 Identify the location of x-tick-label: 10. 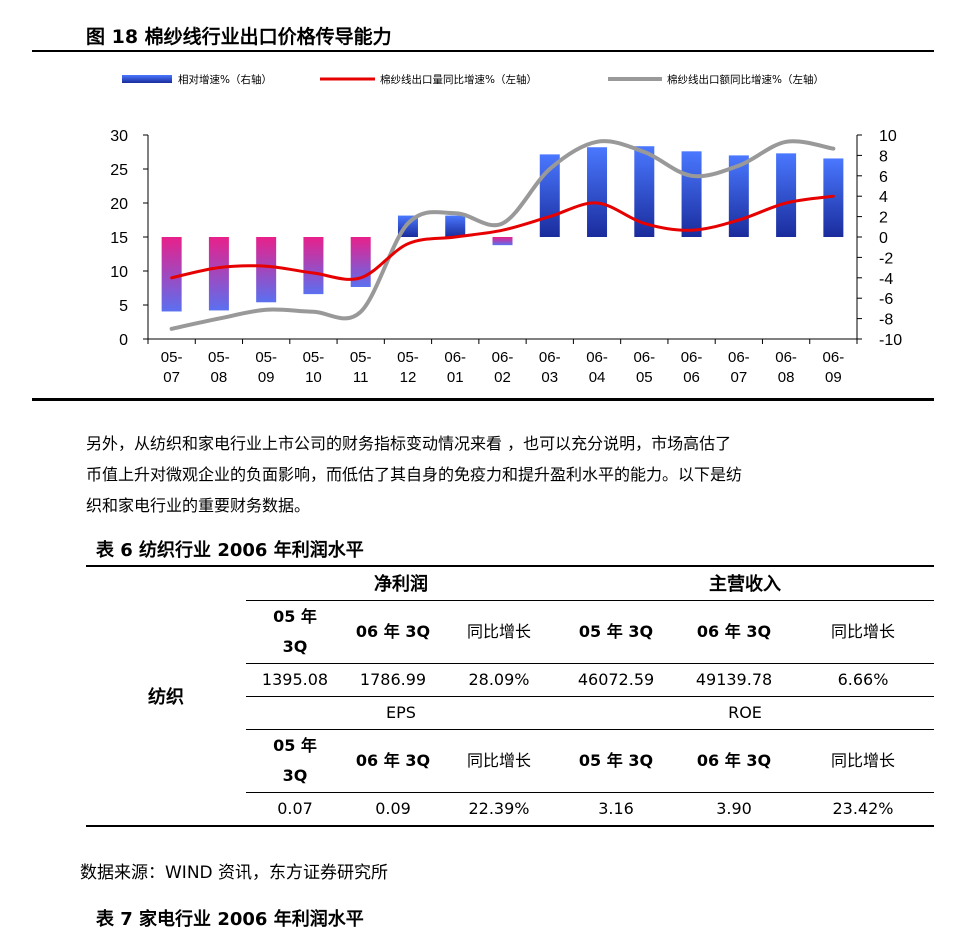
(313, 377).